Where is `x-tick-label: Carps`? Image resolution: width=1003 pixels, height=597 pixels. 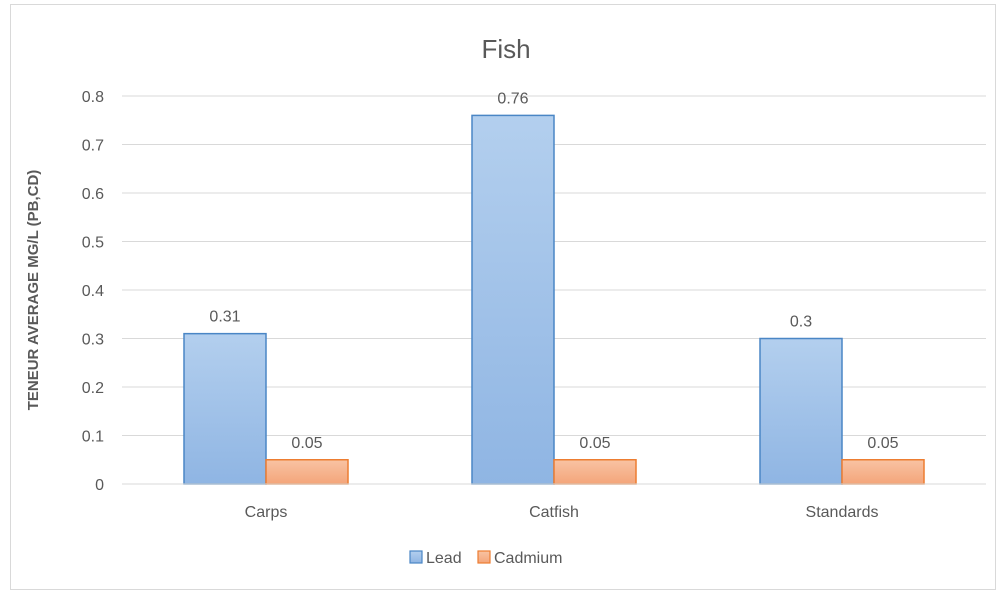 x-tick-label: Carps is located at coordinates (266, 512).